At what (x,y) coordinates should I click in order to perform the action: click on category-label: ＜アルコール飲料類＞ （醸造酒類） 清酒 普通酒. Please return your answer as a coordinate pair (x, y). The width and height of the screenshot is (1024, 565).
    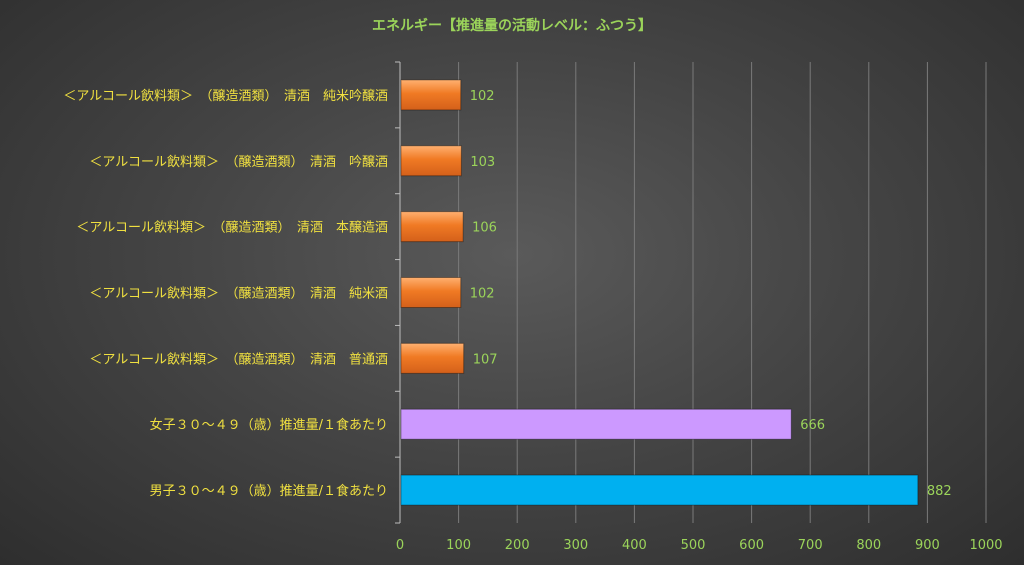
    Looking at the image, I should click on (238, 359).